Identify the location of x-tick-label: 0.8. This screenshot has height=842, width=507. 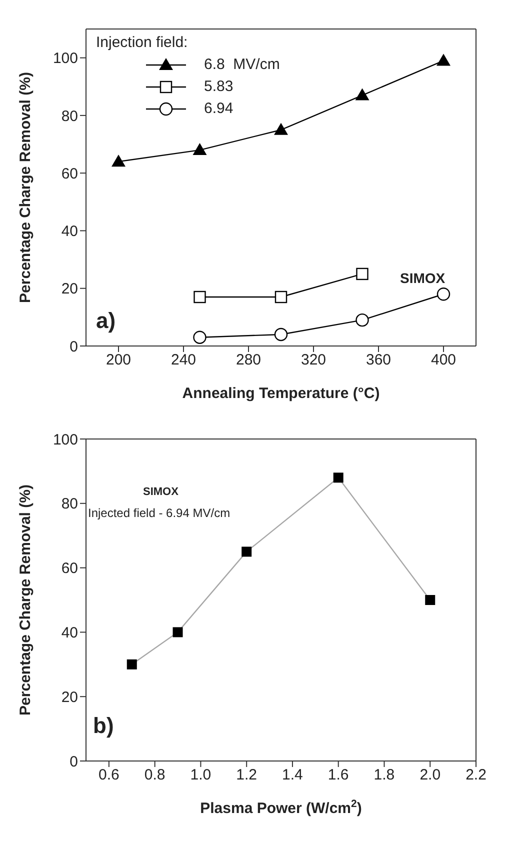
(155, 775).